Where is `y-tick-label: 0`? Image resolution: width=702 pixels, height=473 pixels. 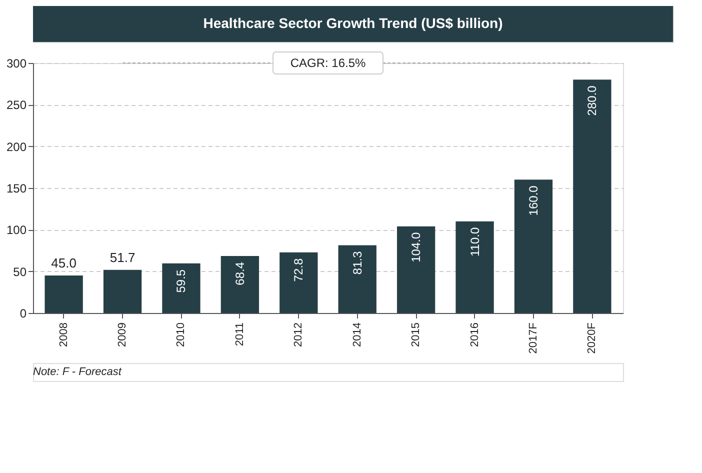 y-tick-label: 0 is located at coordinates (23, 313).